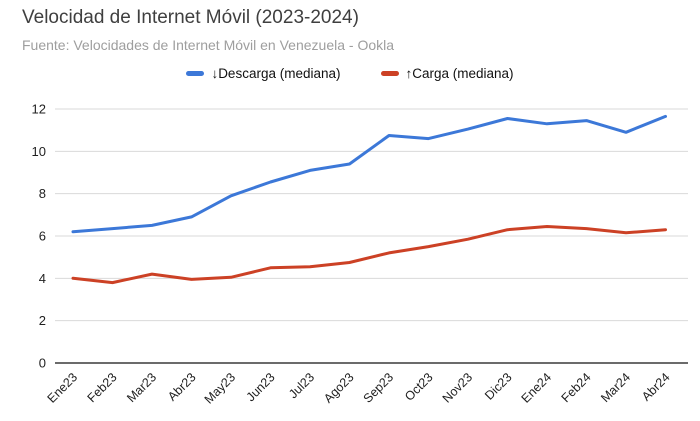 The height and width of the screenshot is (421, 700). Describe the element at coordinates (419, 387) in the screenshot. I see `x-tick-label: Oct23` at that location.